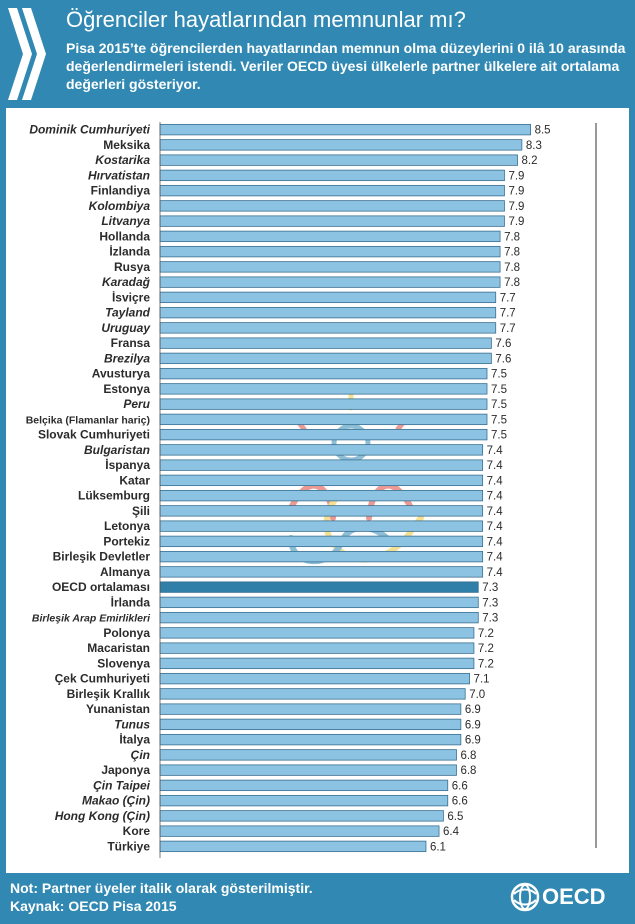  I want to click on category-label: Türkiye, so click(128, 846).